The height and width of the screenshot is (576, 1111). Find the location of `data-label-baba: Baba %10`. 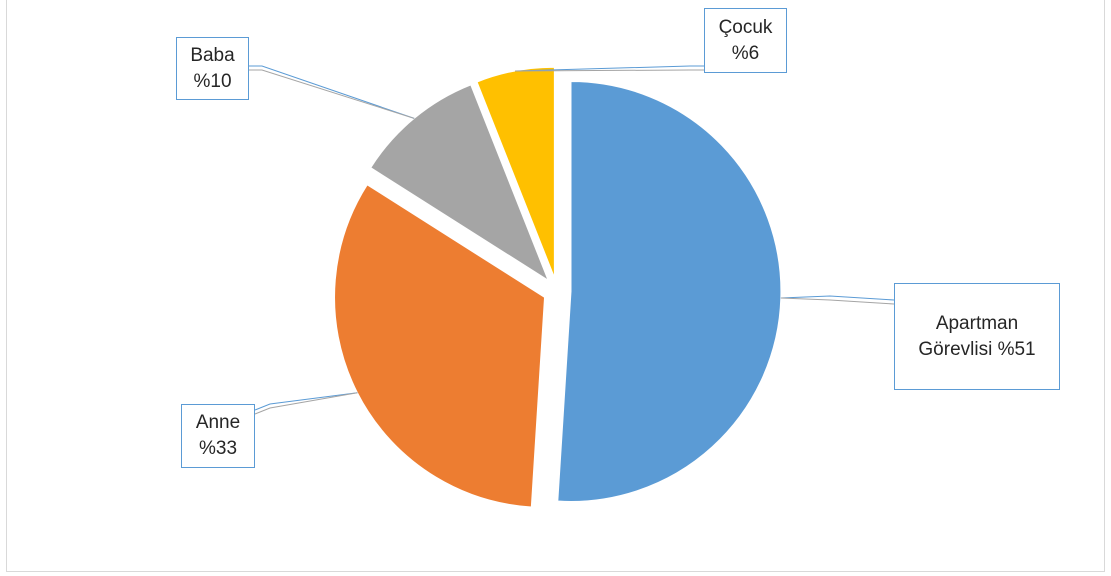

data-label-baba: Baba %10 is located at coordinates (212, 68).